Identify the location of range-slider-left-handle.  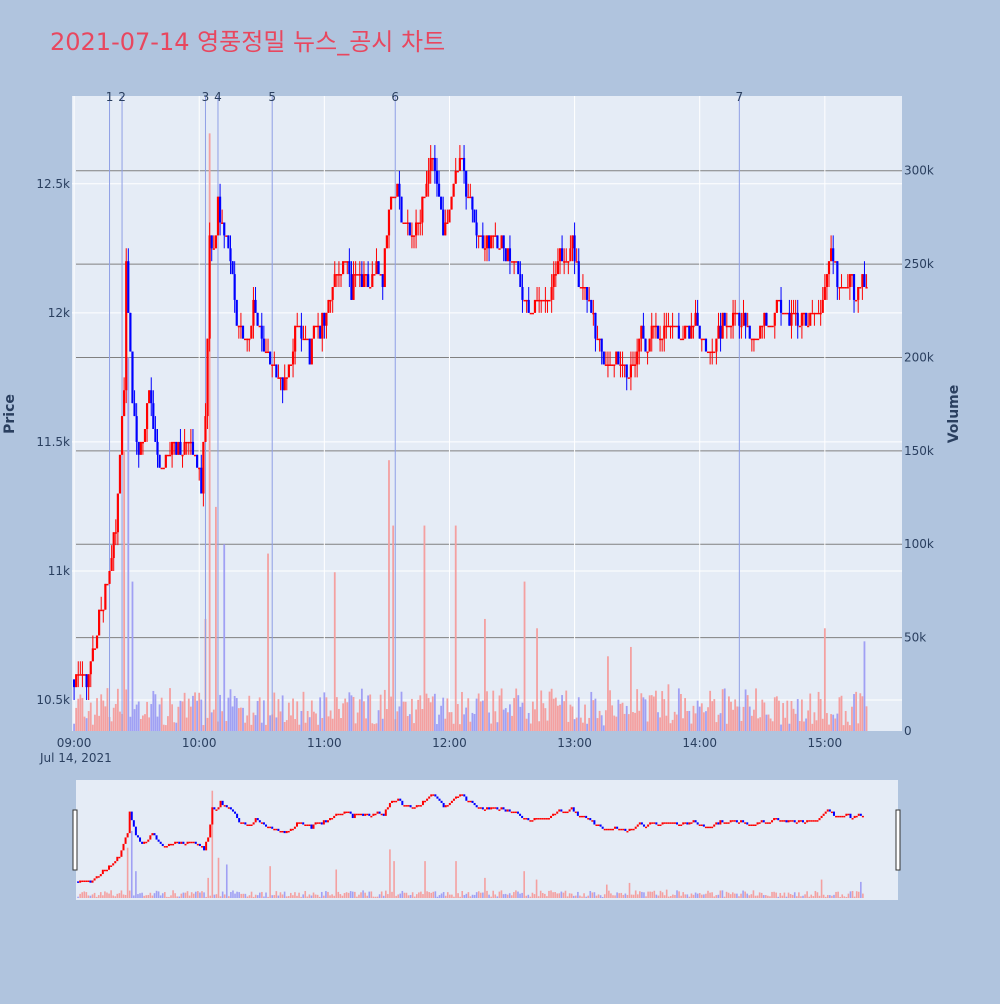
(75, 840).